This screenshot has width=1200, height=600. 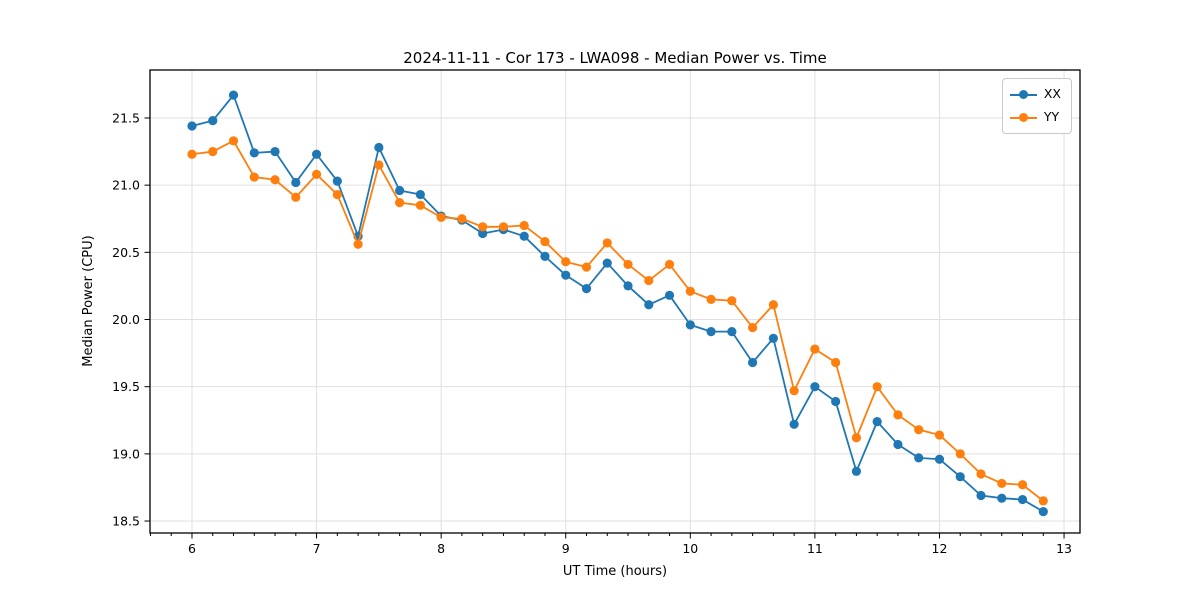 I want to click on legend-item-xx: XX, so click(x=1035, y=94).